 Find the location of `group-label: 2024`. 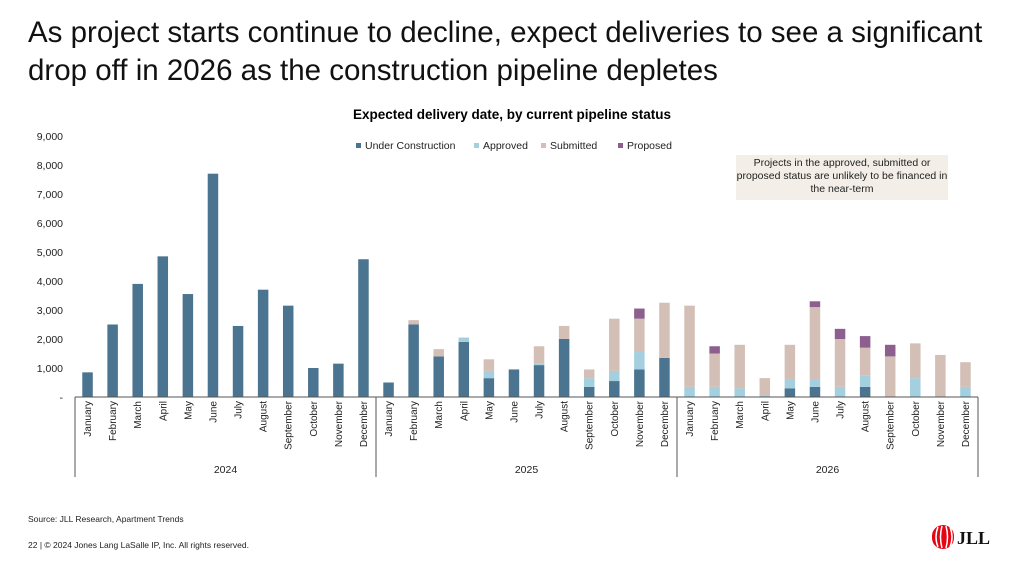

group-label: 2024 is located at coordinates (226, 470).